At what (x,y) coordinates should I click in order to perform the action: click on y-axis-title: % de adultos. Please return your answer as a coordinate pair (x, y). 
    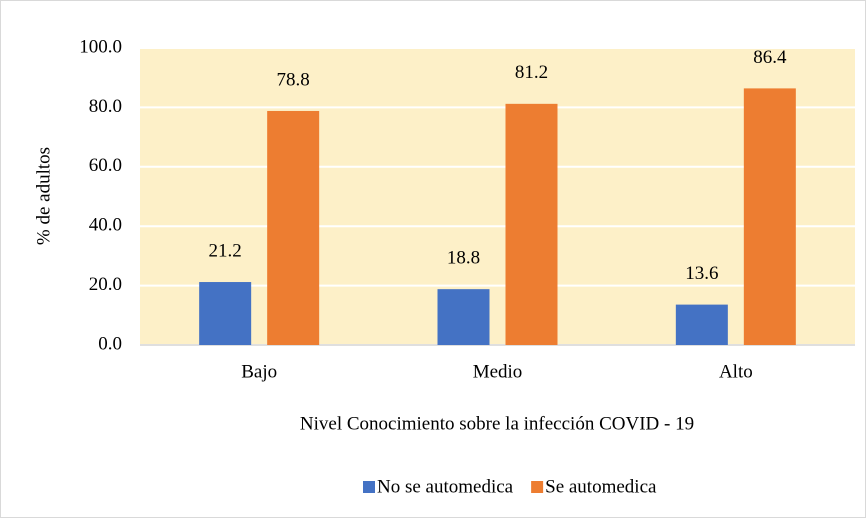
    Looking at the image, I should click on (43, 196).